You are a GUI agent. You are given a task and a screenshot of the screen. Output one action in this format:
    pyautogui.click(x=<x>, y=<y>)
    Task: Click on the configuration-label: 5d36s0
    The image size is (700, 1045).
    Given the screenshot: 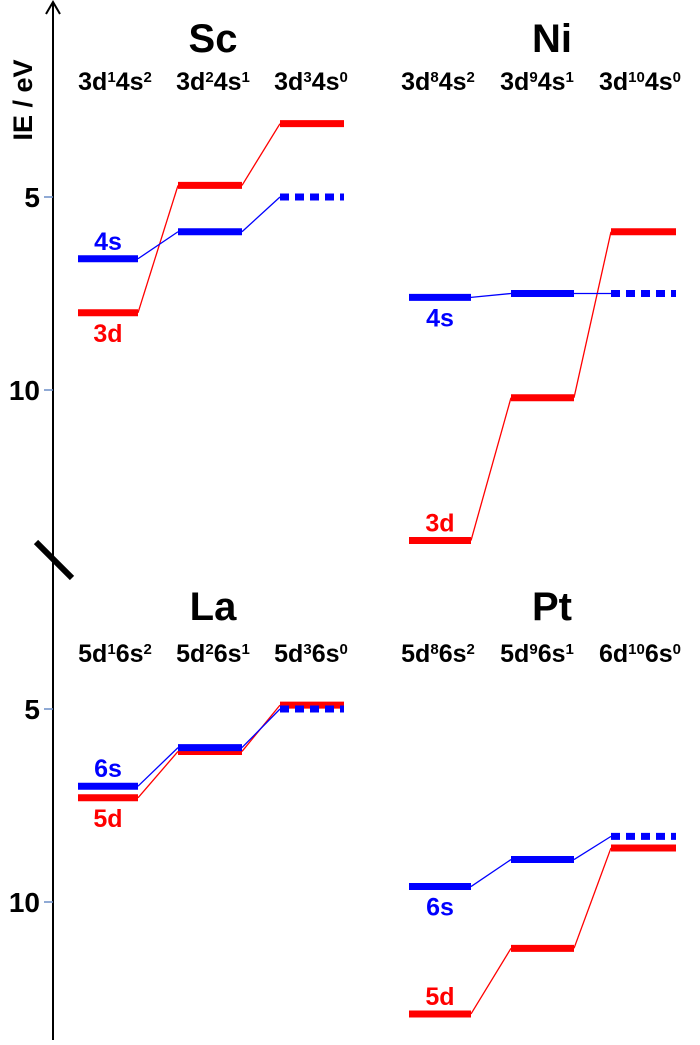 What is the action you would take?
    pyautogui.click(x=311, y=654)
    